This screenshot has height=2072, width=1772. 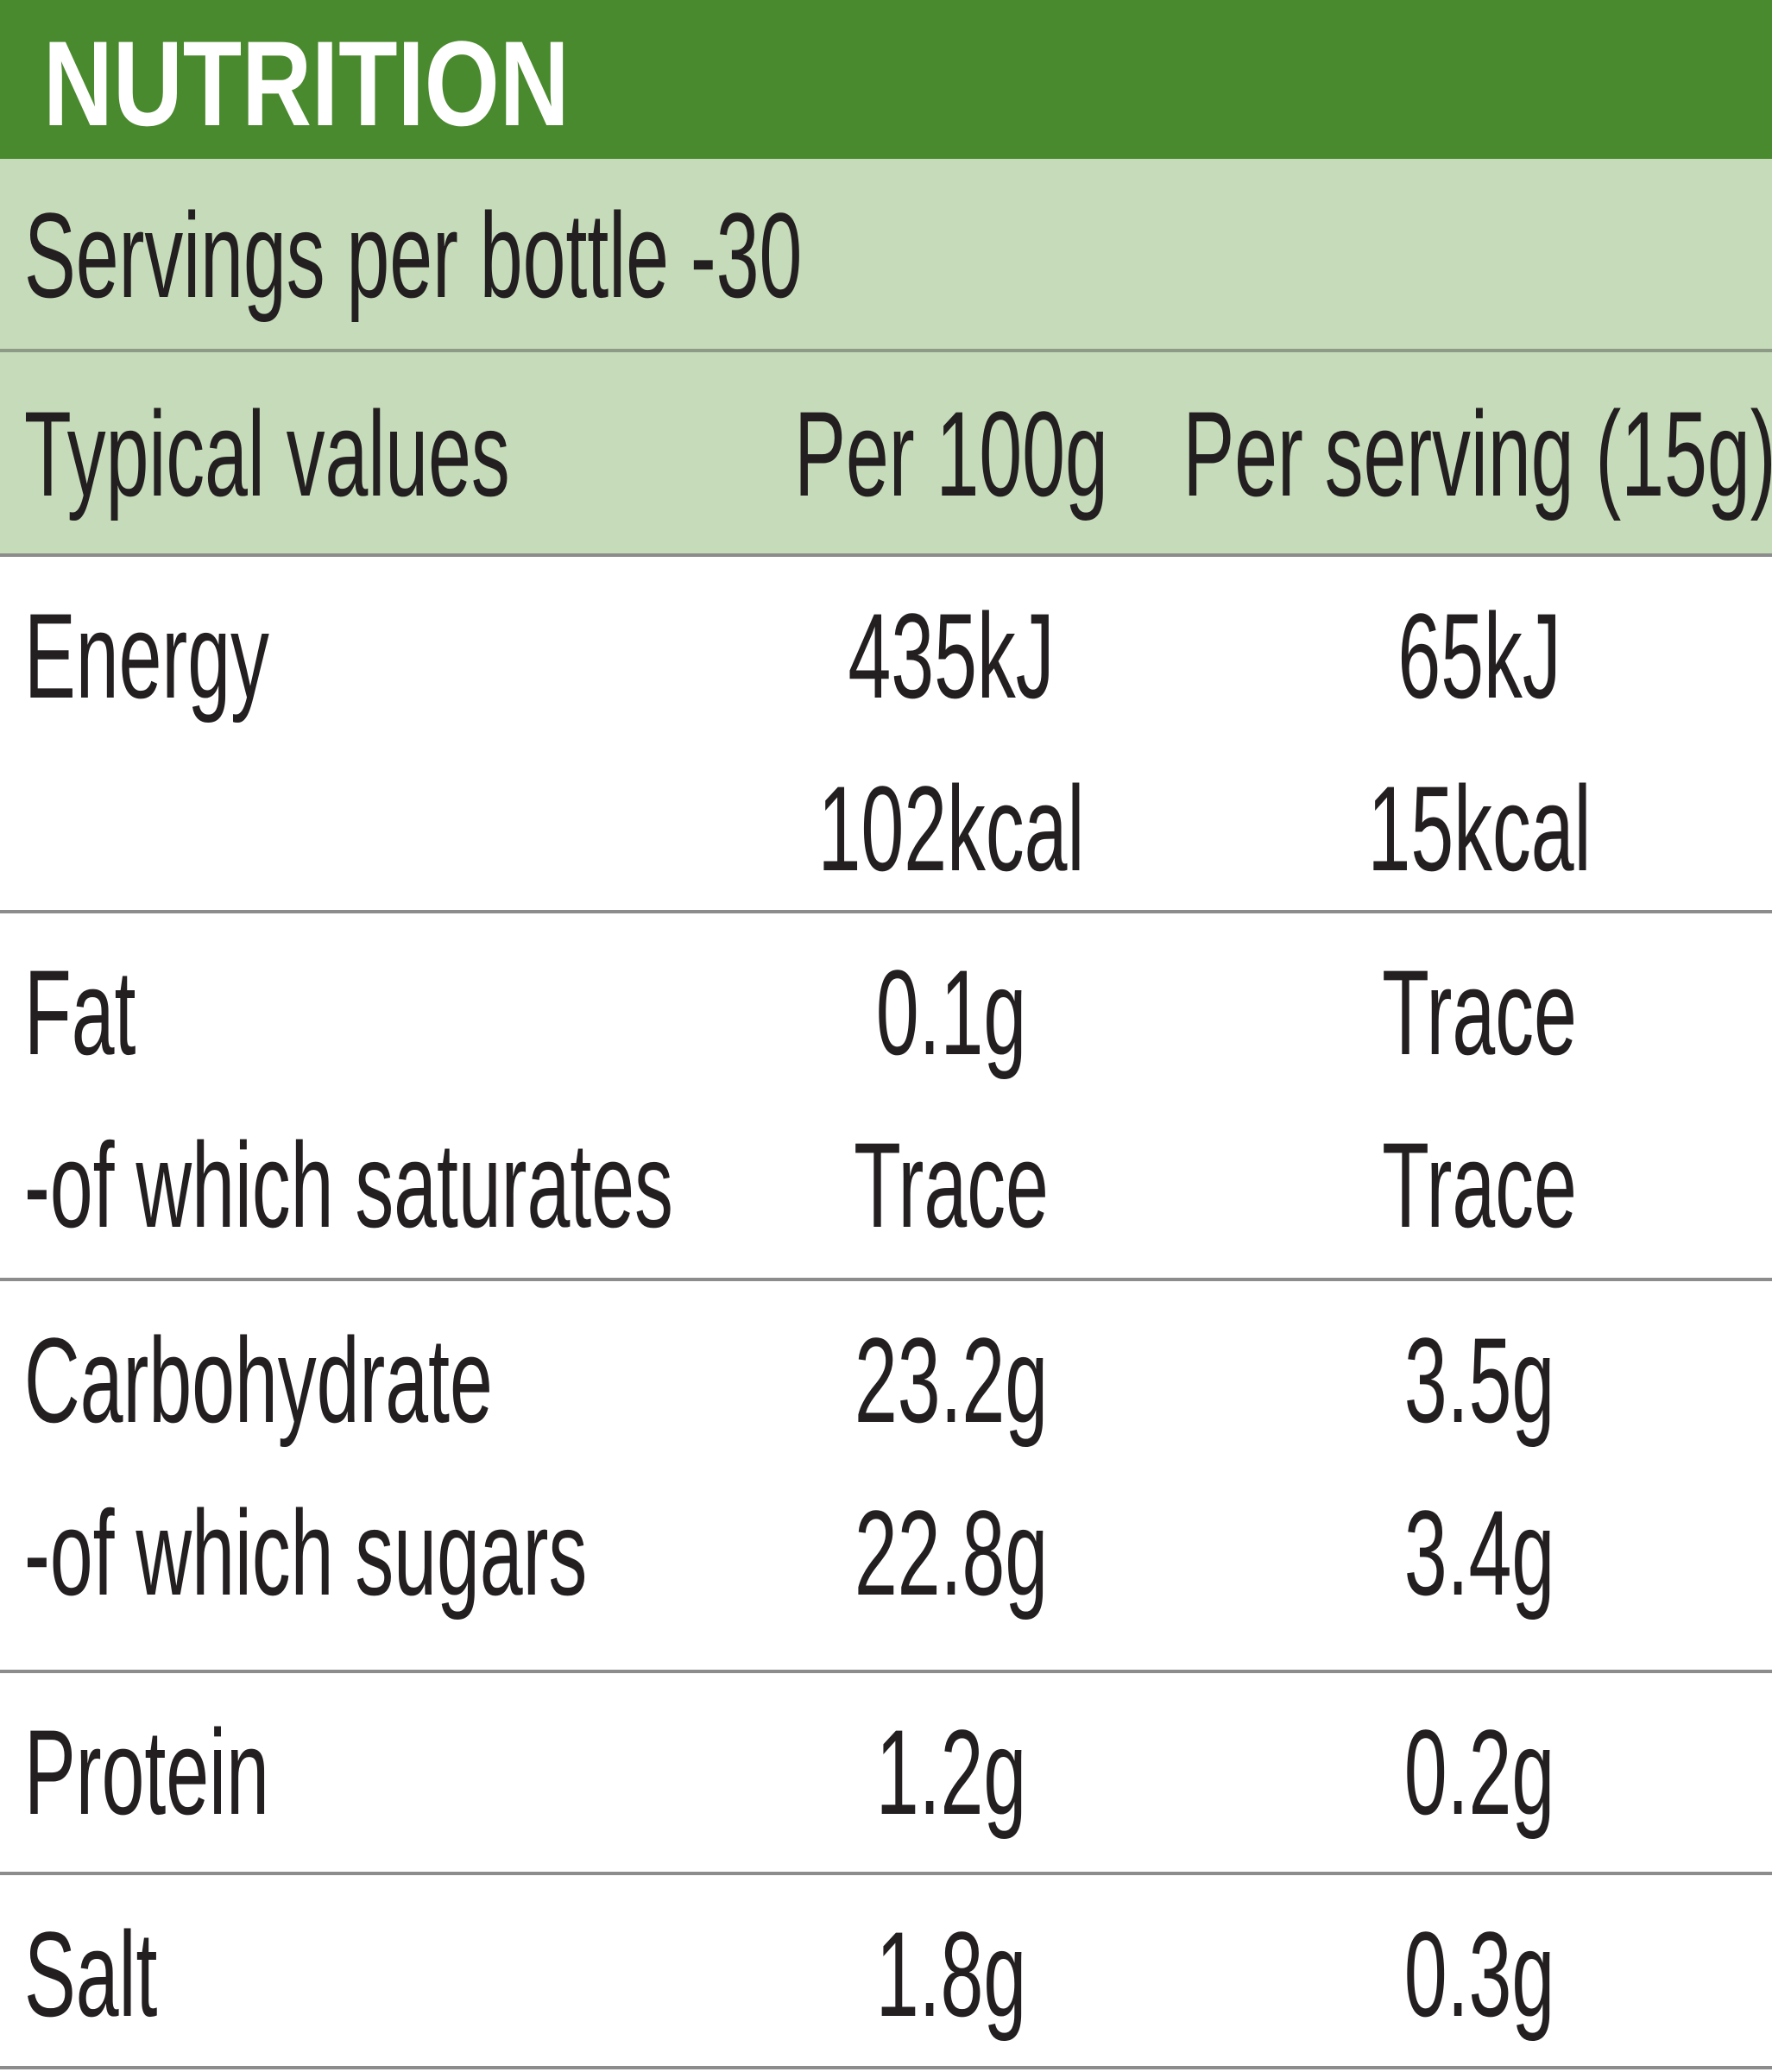 What do you see at coordinates (1479, 656) in the screenshot?
I see `cell-value: 65kJ` at bounding box center [1479, 656].